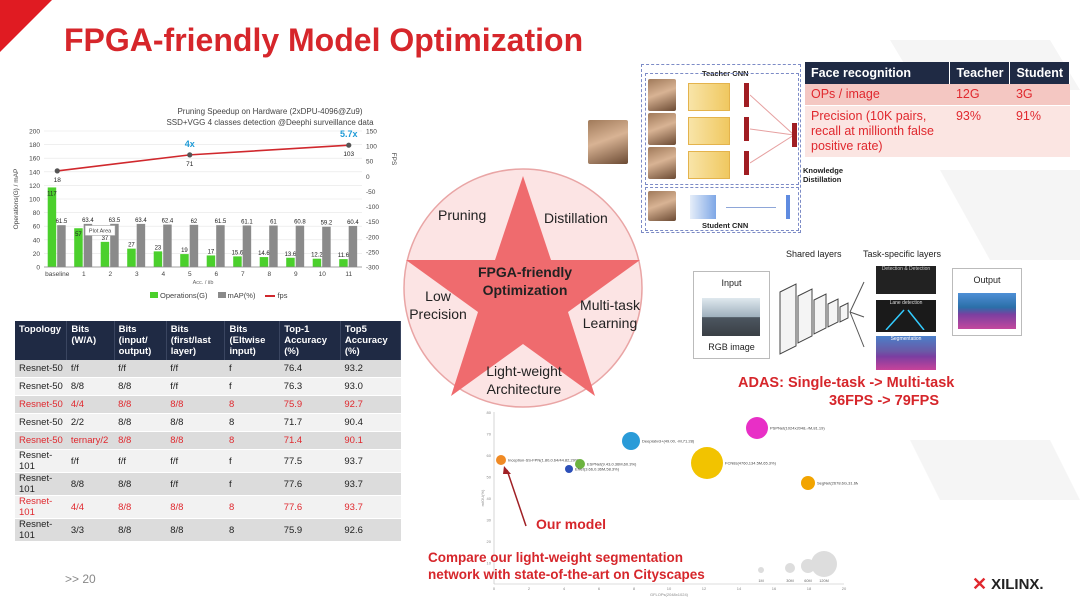  What do you see at coordinates (610, 314) in the screenshot?
I see `star-multitask-label: Multi-task Learning` at bounding box center [610, 314].